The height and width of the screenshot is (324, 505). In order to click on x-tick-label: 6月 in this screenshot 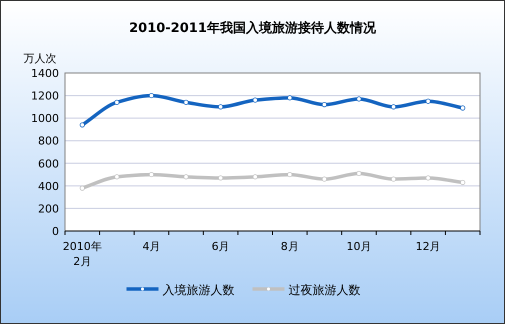, I will do `click(221, 246)`.